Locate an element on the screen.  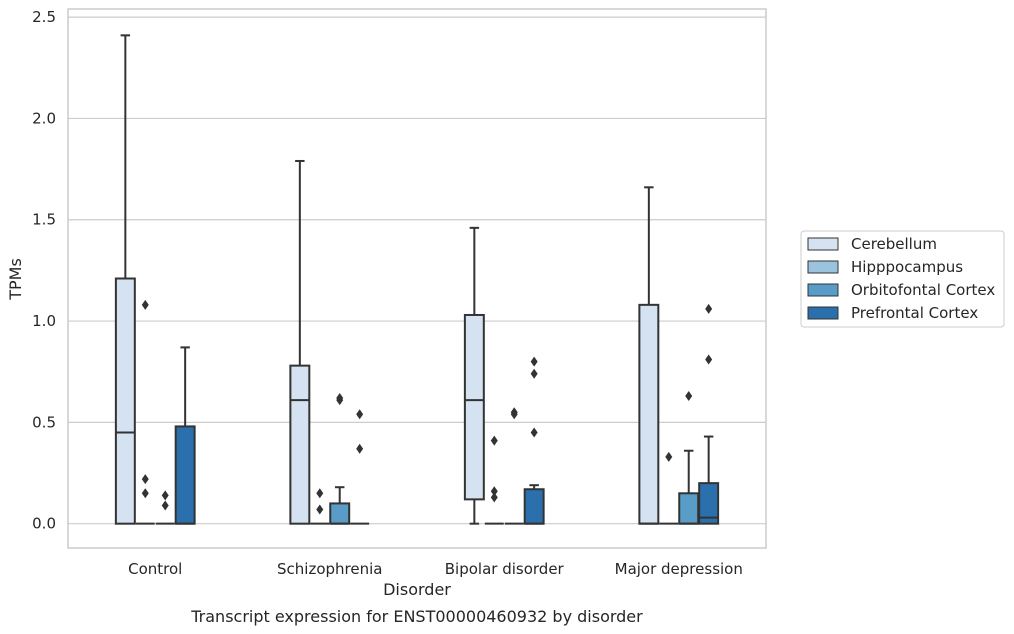
legend-frame is located at coordinates (902, 279).